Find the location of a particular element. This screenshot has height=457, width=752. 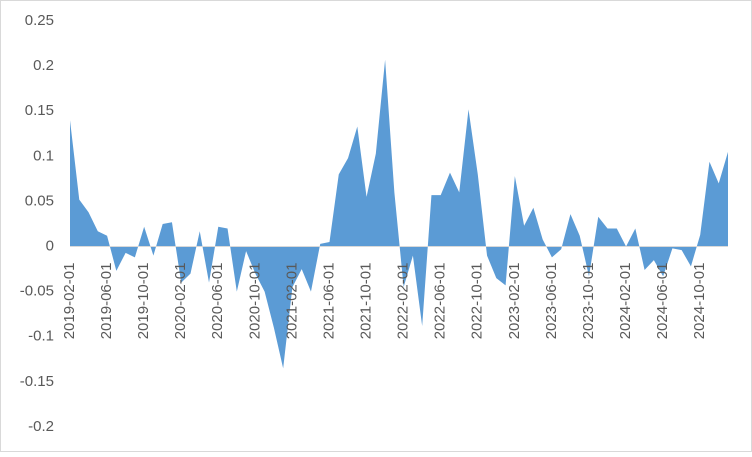

y-tick-label: -0.15 is located at coordinates (37, 381).